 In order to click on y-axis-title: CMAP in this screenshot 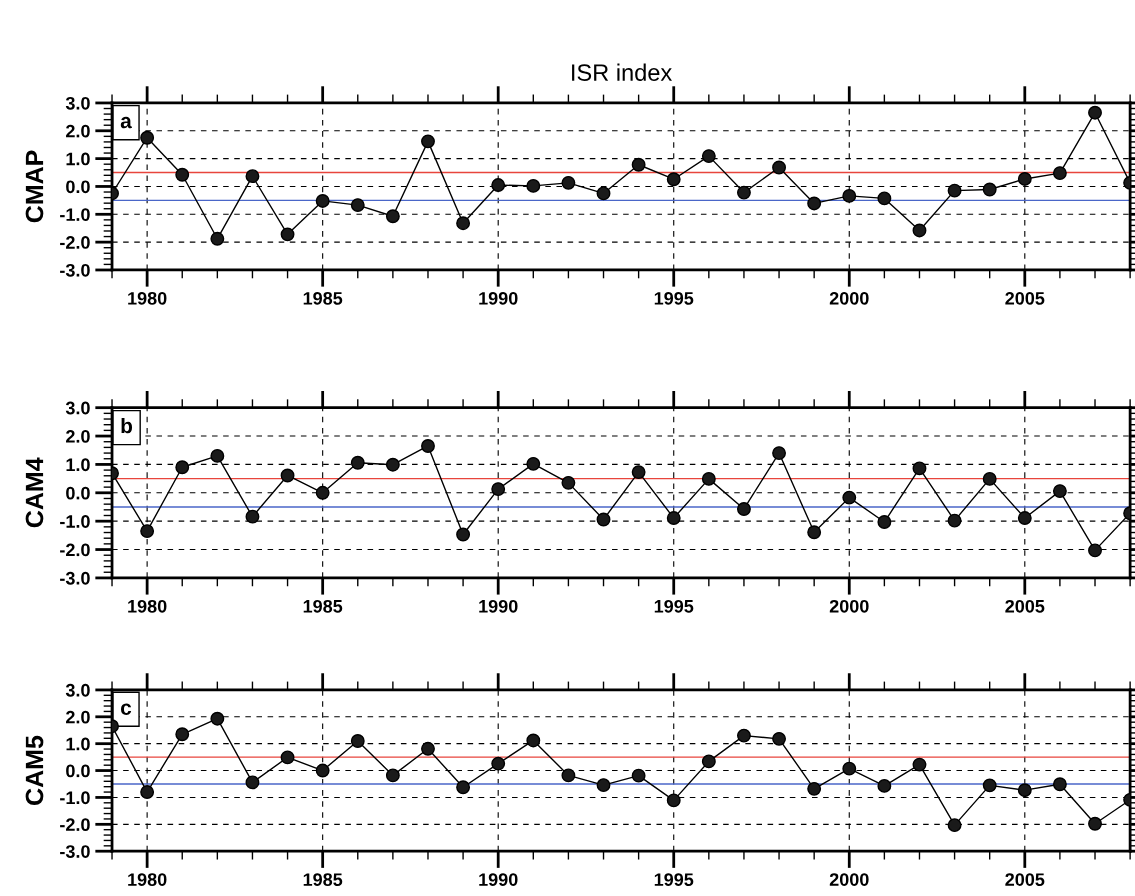, I will do `click(34, 186)`.